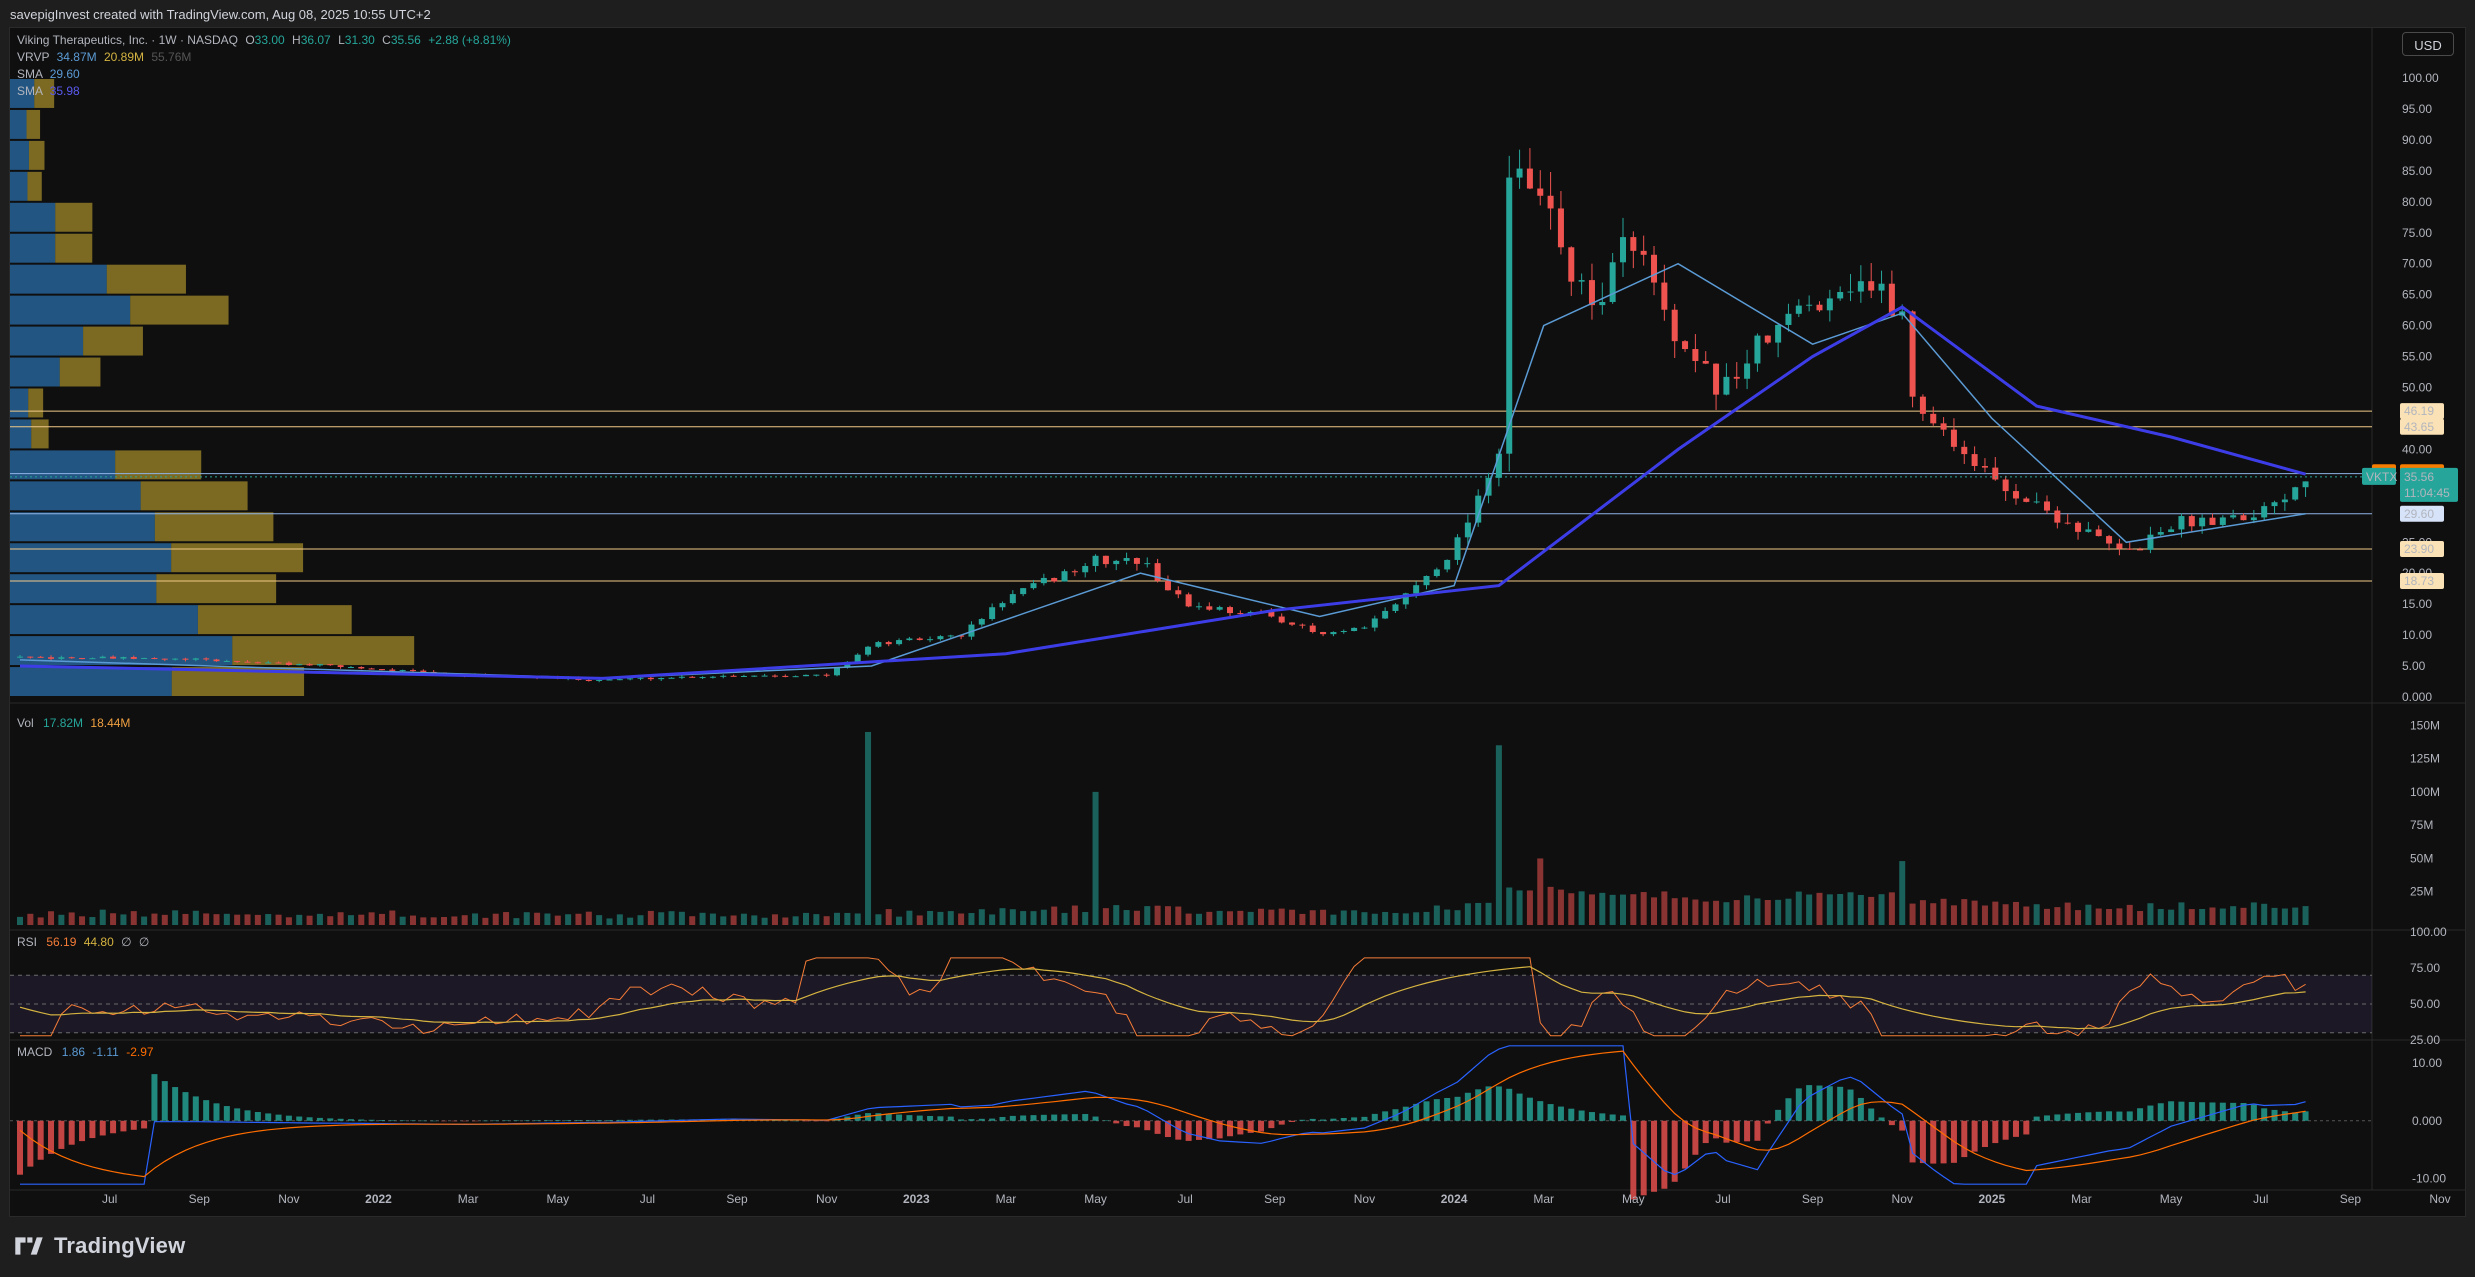  I want to click on level-tag-label-4: 23.90, so click(2419, 549).